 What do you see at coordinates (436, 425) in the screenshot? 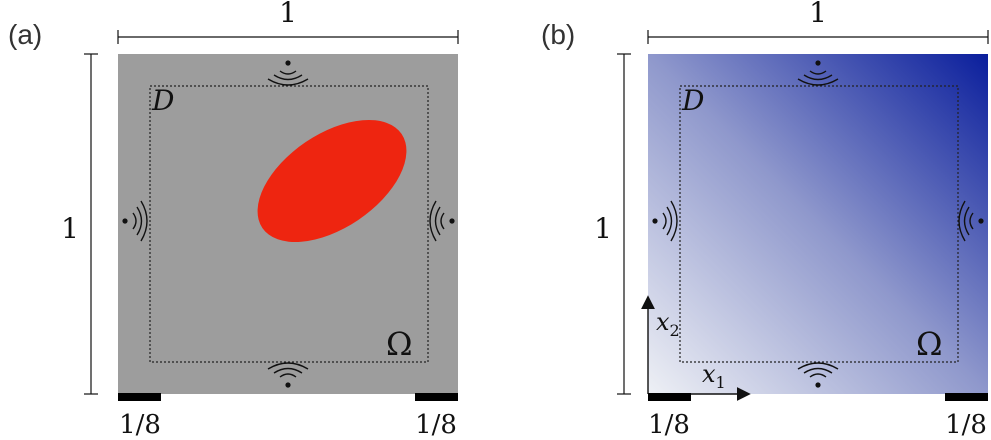
I see `panel-a-electrode-right-label: 1/8` at bounding box center [436, 425].